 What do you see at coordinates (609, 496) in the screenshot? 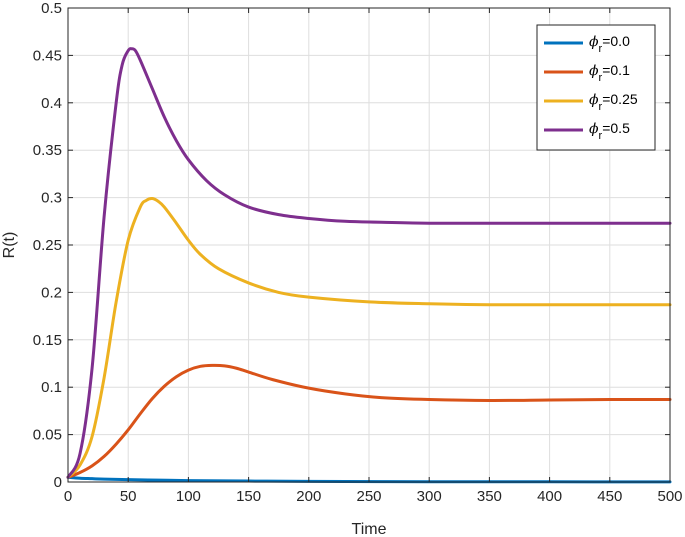
I see `x-tick-label: 450` at bounding box center [609, 496].